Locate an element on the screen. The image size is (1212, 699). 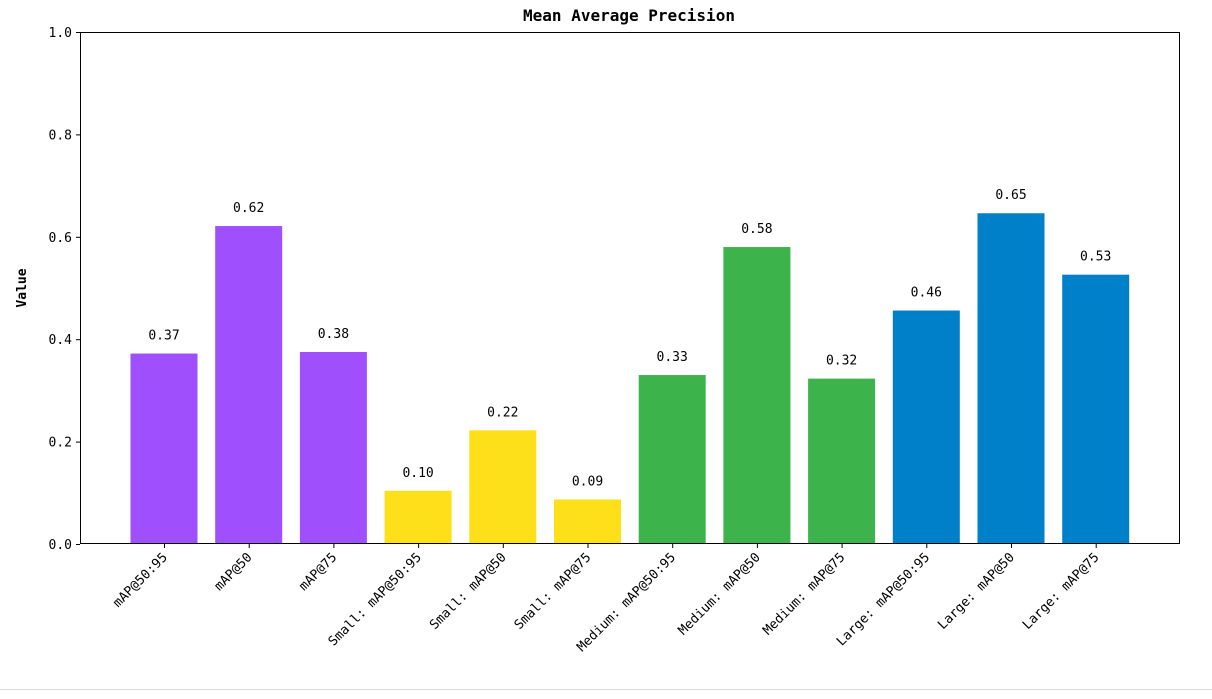
bar-value-label: 0.53 is located at coordinates (1095, 257).